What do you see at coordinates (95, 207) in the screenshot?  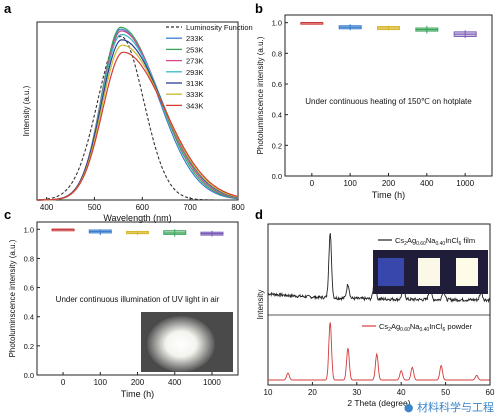 I see `x-tick-label: 500` at bounding box center [95, 207].